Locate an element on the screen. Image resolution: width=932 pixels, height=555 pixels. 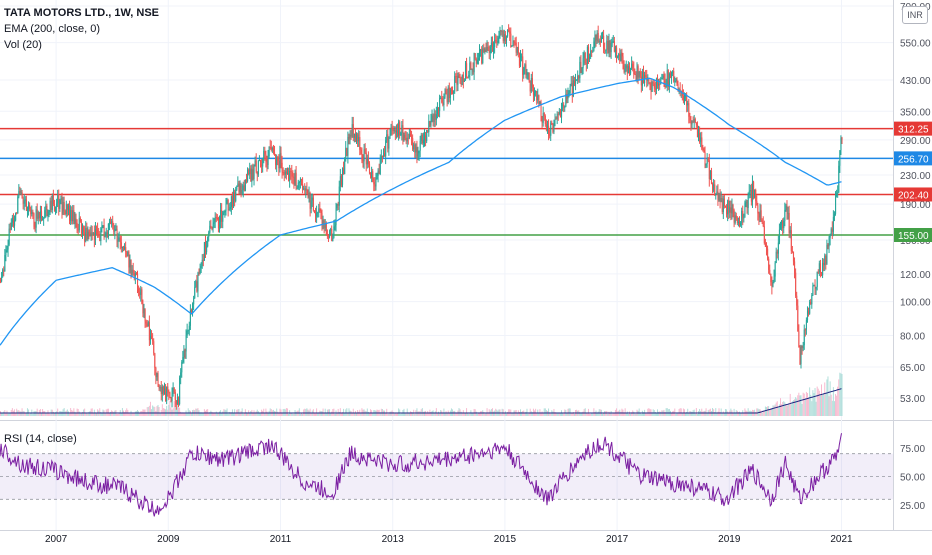
rsi-legend: RSI (14, close) is located at coordinates (40, 439).